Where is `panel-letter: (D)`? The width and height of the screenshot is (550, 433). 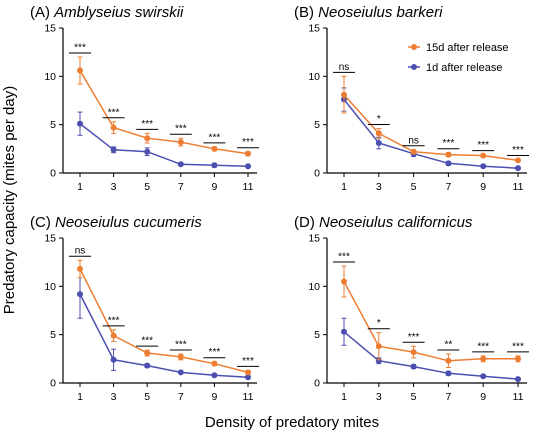 panel-letter: (D) is located at coordinates (306, 222).